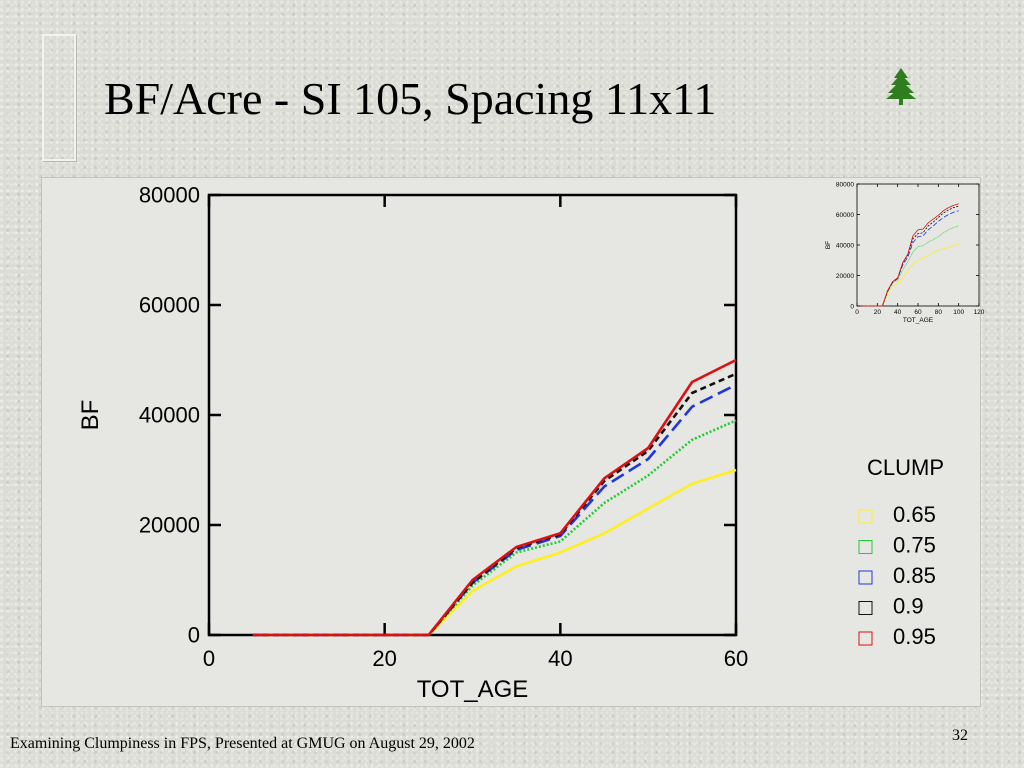 The width and height of the screenshot is (1024, 768). What do you see at coordinates (914, 575) in the screenshot?
I see `legend-label-0.85: 0.85` at bounding box center [914, 575].